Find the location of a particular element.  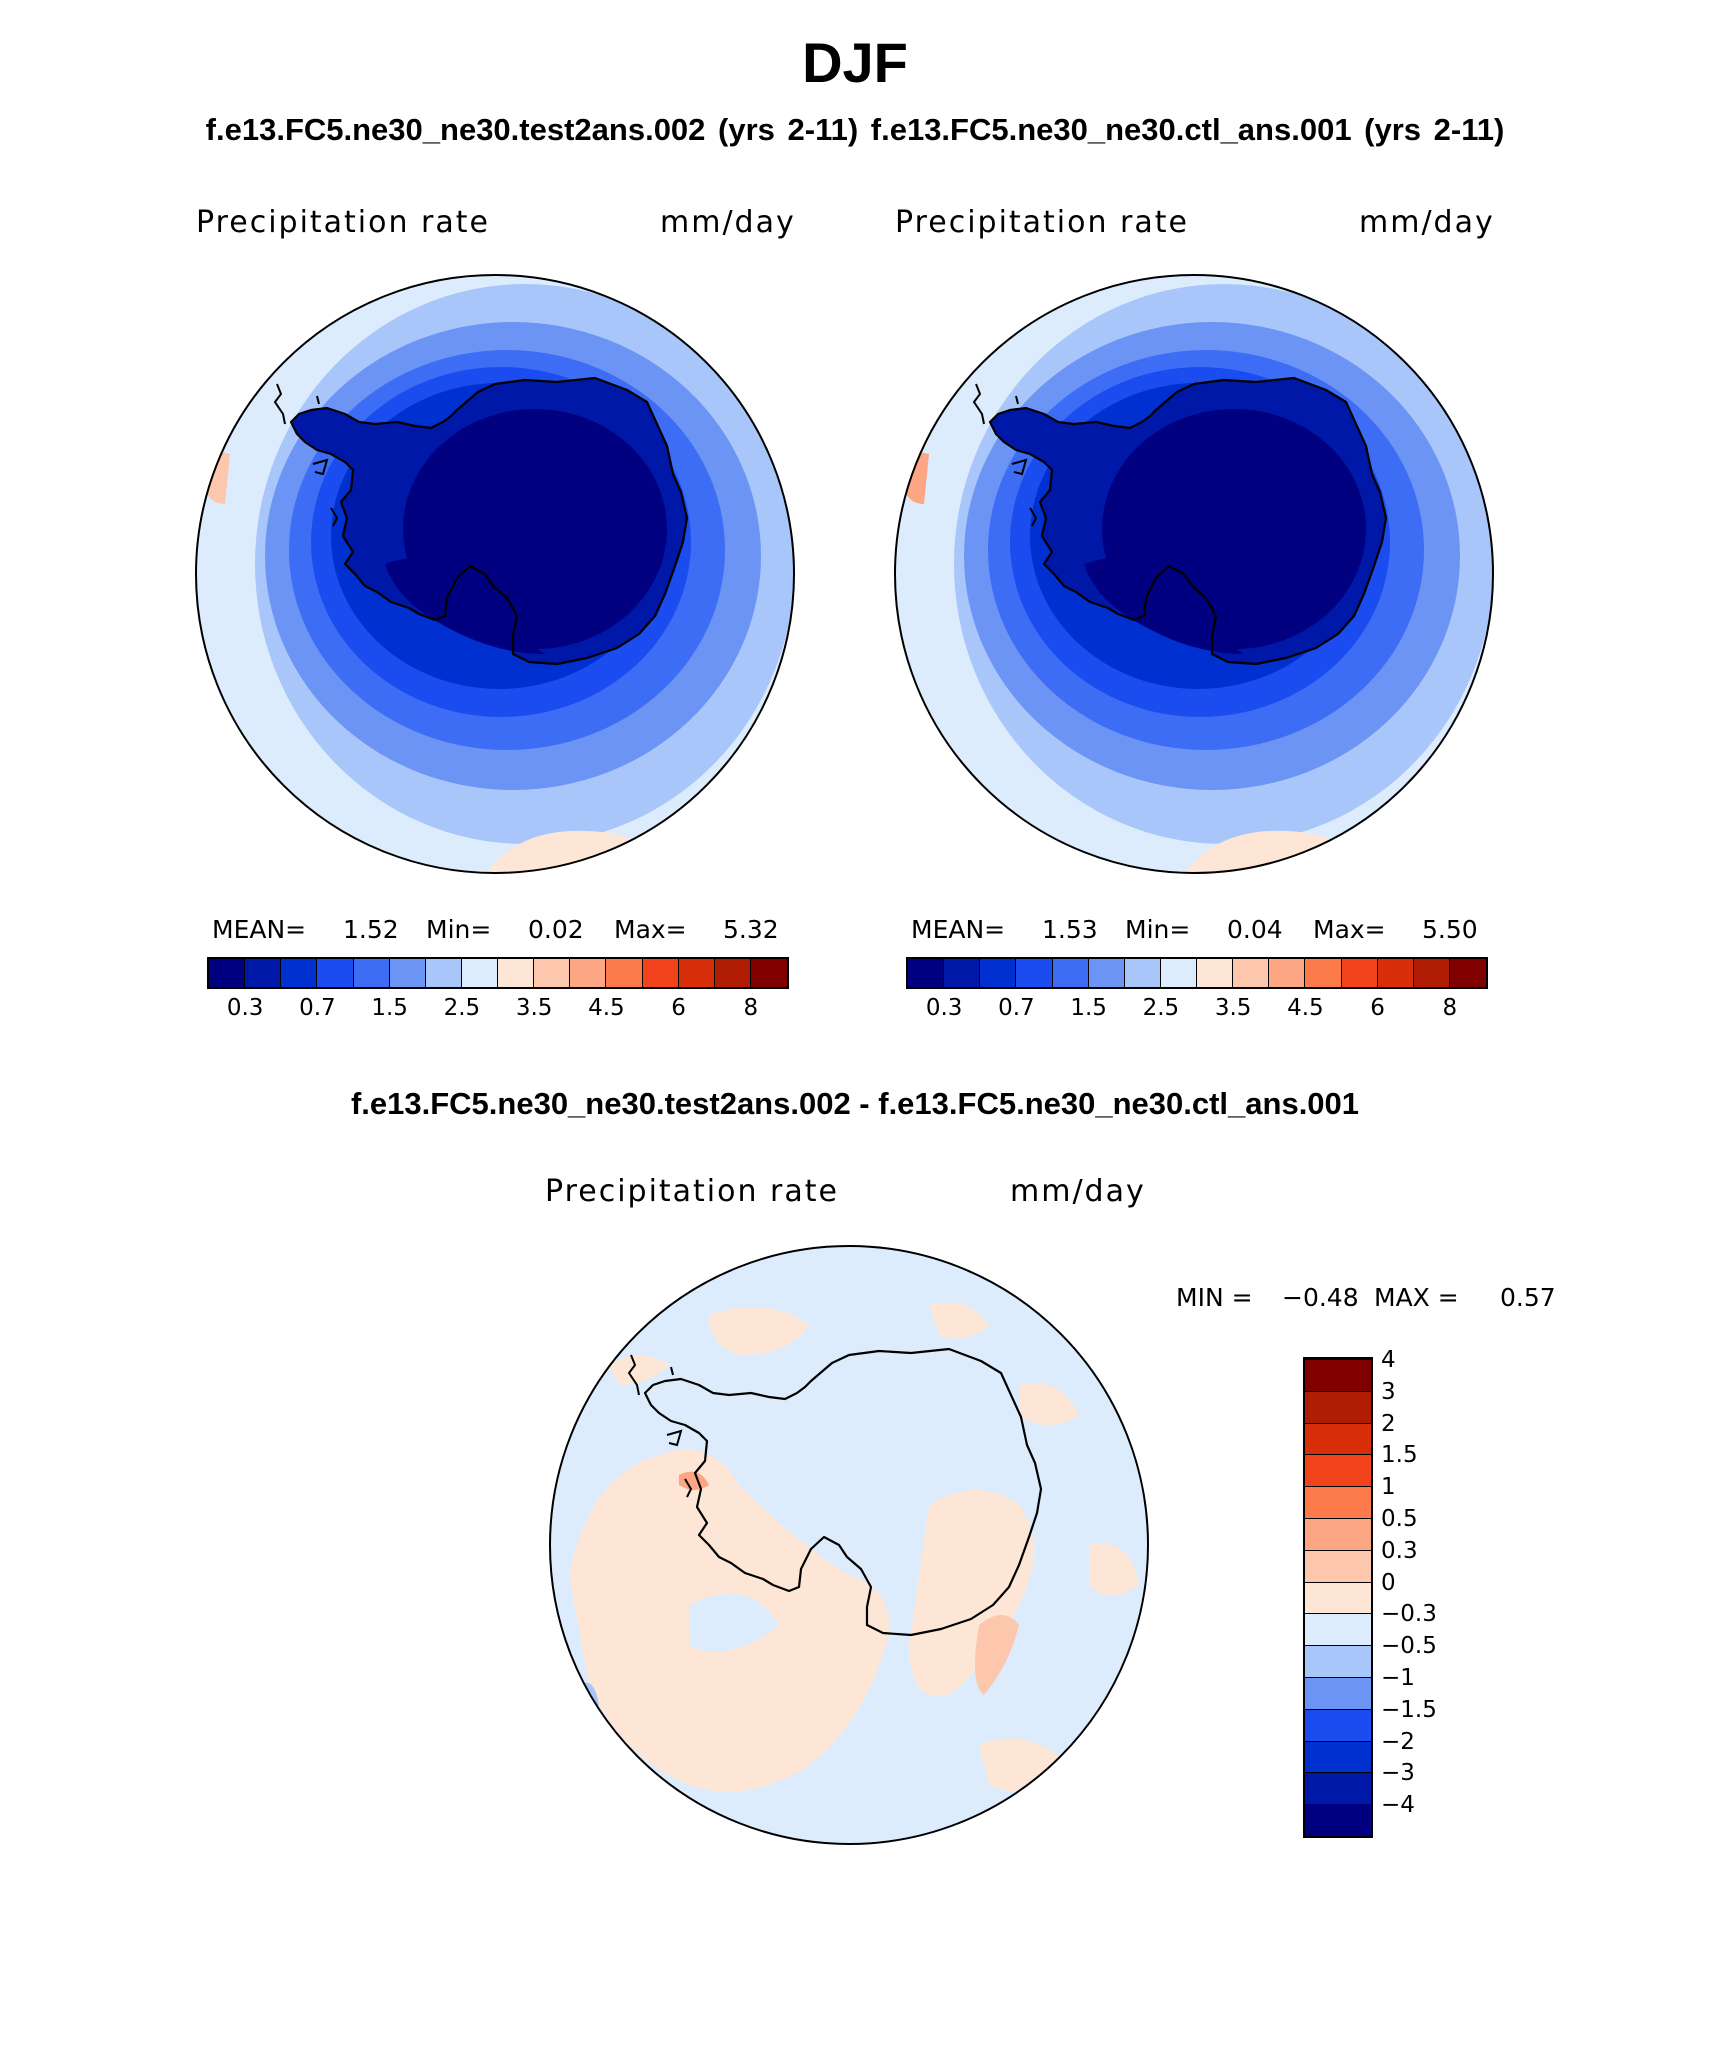

panel2-colorbar is located at coordinates (1197, 973).